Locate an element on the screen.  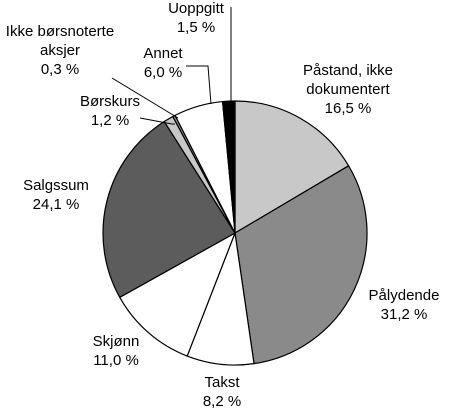
leader-line-annet is located at coordinates (199, 85).